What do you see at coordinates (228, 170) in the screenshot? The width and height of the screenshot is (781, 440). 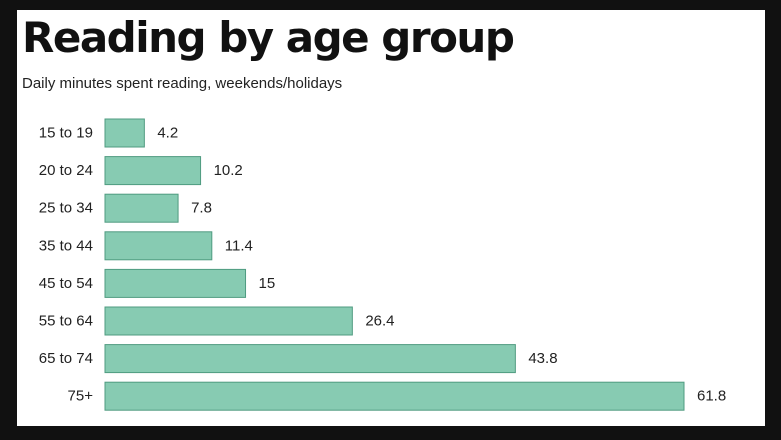 I see `value-label: 10.2` at bounding box center [228, 170].